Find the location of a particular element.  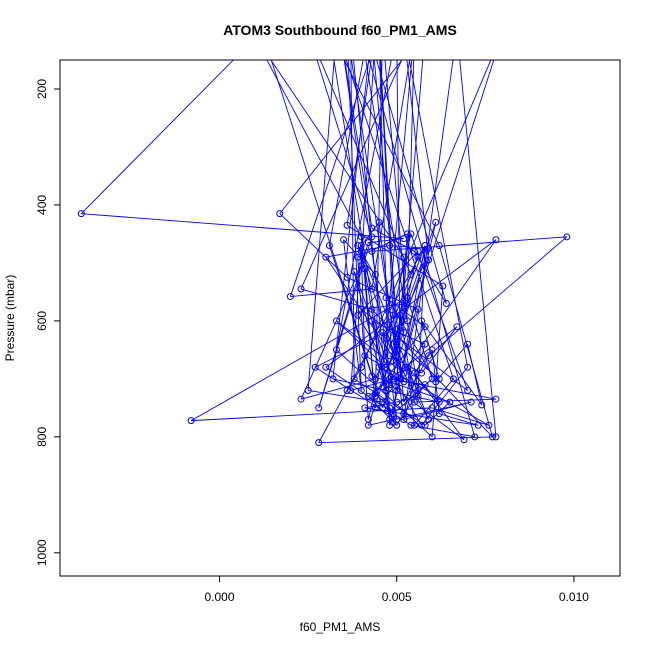

y-tick-label: 1000 is located at coordinates (42, 552).